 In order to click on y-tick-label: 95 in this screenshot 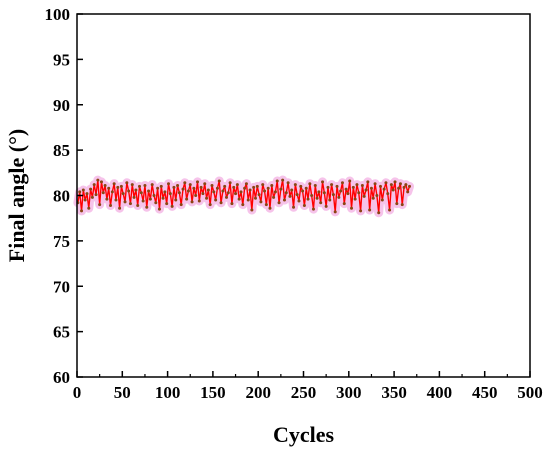, I will do `click(61, 59)`.